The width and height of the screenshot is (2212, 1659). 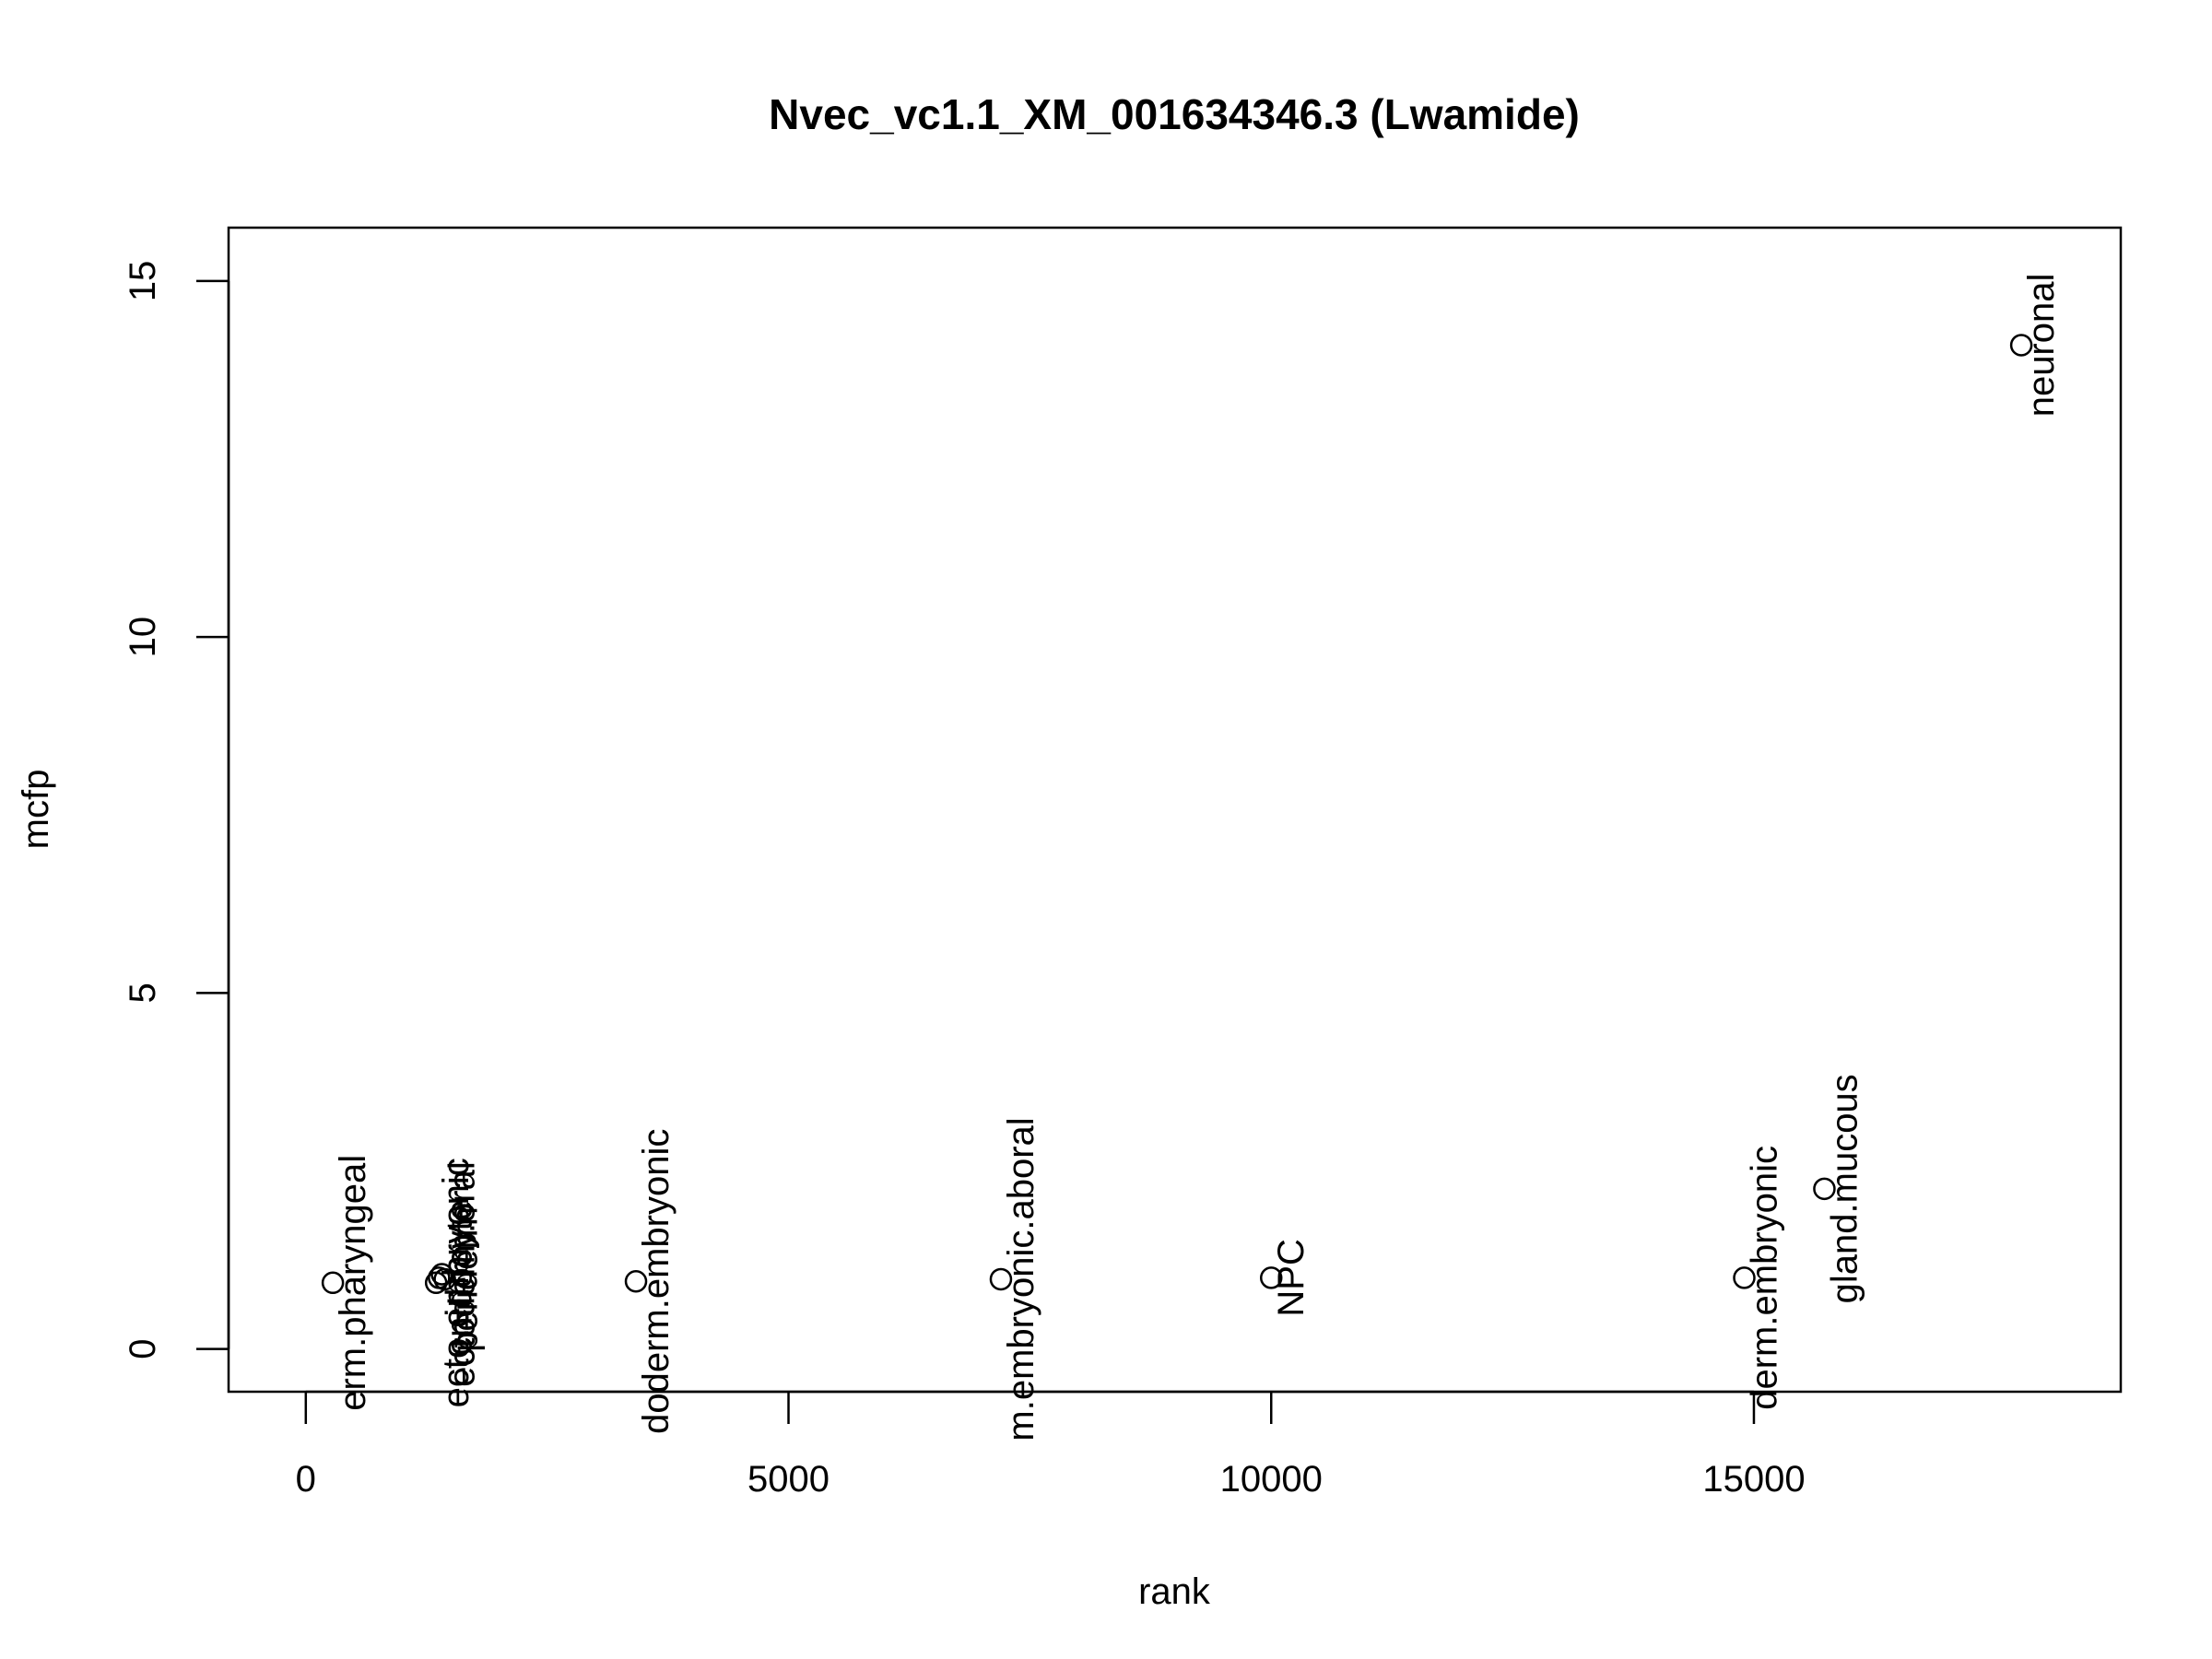 What do you see at coordinates (1051, 1445) in the screenshot?
I see `x-axis: 0 5000 10000 15000` at bounding box center [1051, 1445].